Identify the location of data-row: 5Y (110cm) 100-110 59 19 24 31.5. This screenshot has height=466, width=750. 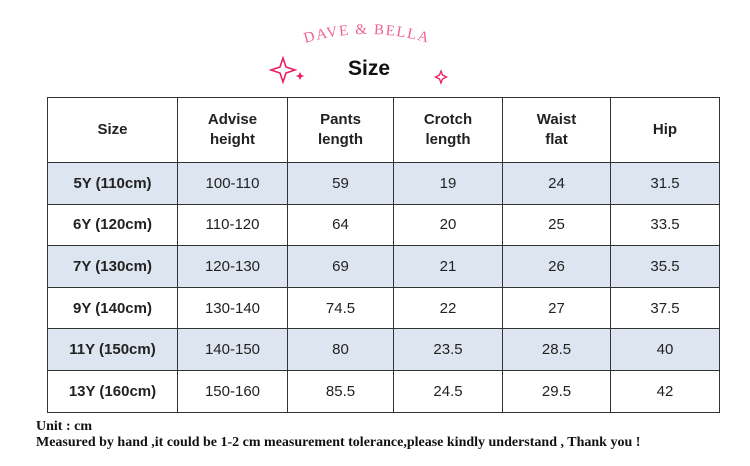
(383, 183).